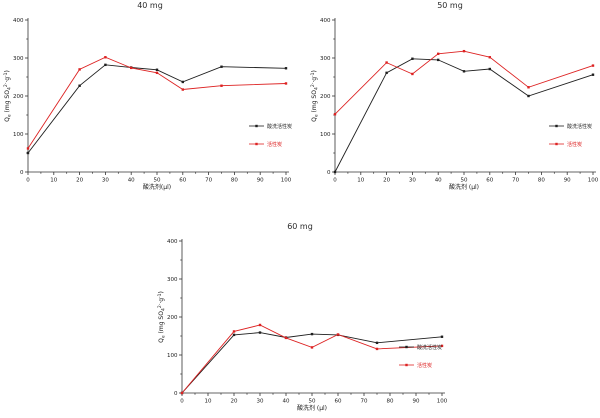 This screenshot has height=418, width=600. Describe the element at coordinates (176, 394) in the screenshot. I see `y-tick-label: 0` at that location.